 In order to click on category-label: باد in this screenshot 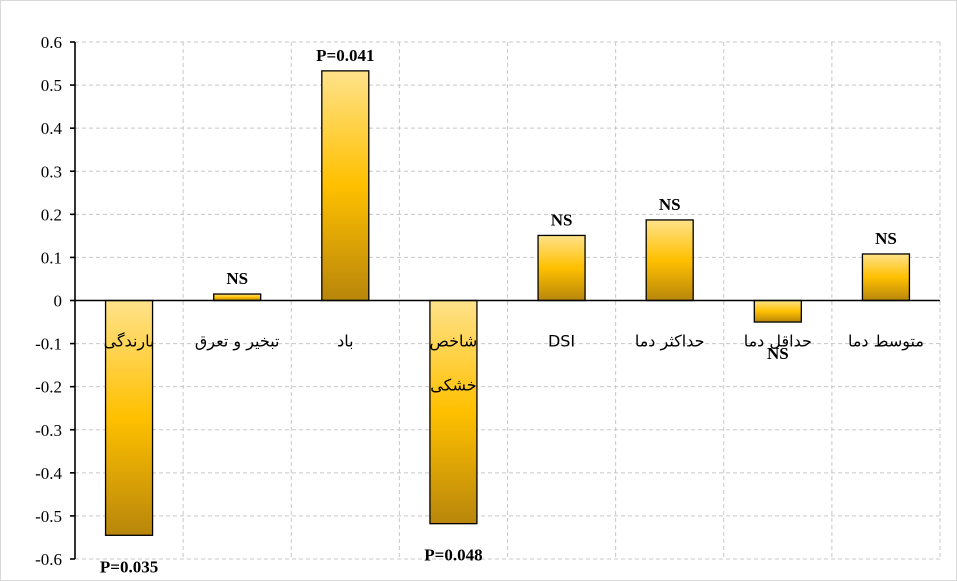, I will do `click(345, 341)`.